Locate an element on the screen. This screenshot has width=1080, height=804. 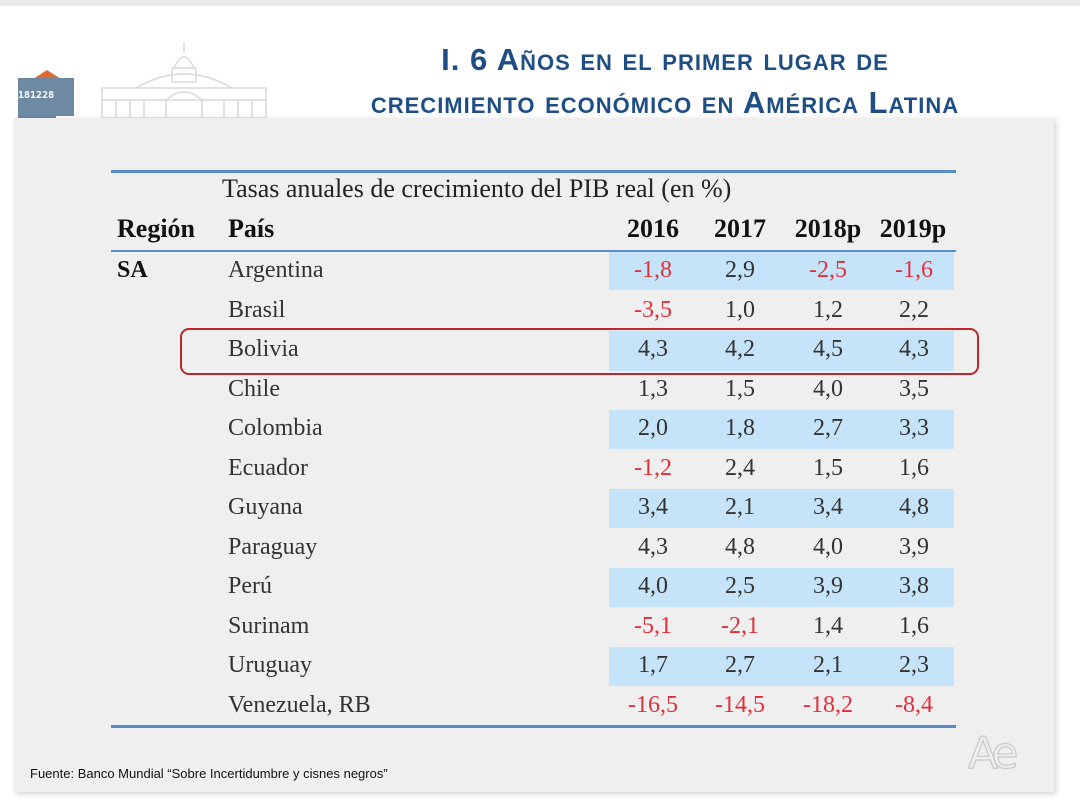
country-cell: Ecuador is located at coordinates (268, 468).